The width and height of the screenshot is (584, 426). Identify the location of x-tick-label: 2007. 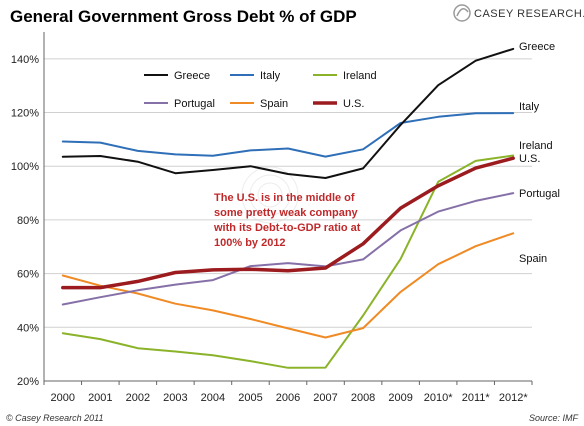
(325, 398).